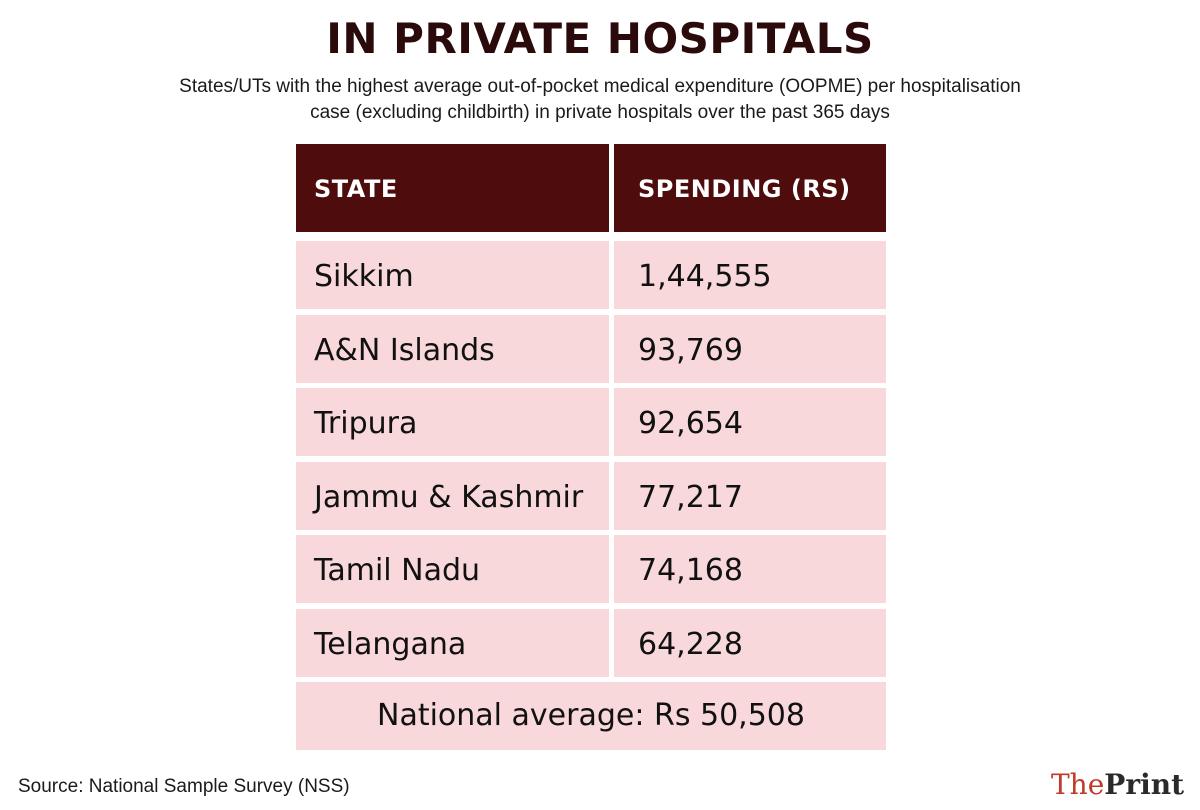 This screenshot has height=810, width=1200. I want to click on header-spending-label: SPENDING (RS), so click(744, 189).